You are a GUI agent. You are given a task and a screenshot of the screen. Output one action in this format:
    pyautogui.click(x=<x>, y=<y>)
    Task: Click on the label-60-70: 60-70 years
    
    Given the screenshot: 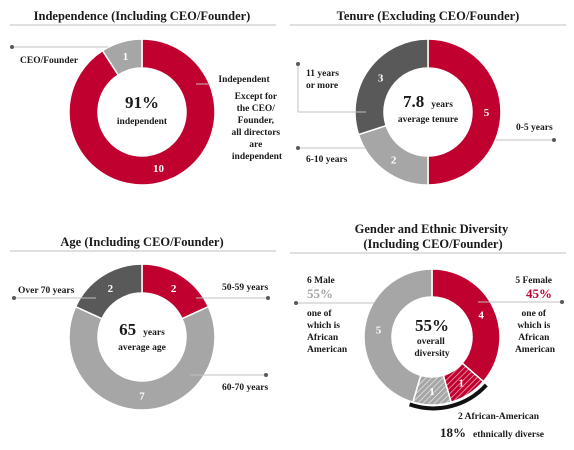 What is the action you would take?
    pyautogui.click(x=245, y=388)
    